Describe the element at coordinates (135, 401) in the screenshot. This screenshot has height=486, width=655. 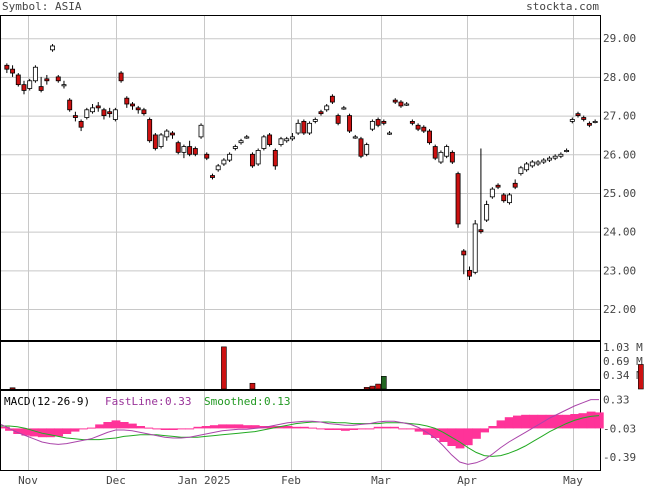
I see `macd-fast-label: FastLine:` at that location.